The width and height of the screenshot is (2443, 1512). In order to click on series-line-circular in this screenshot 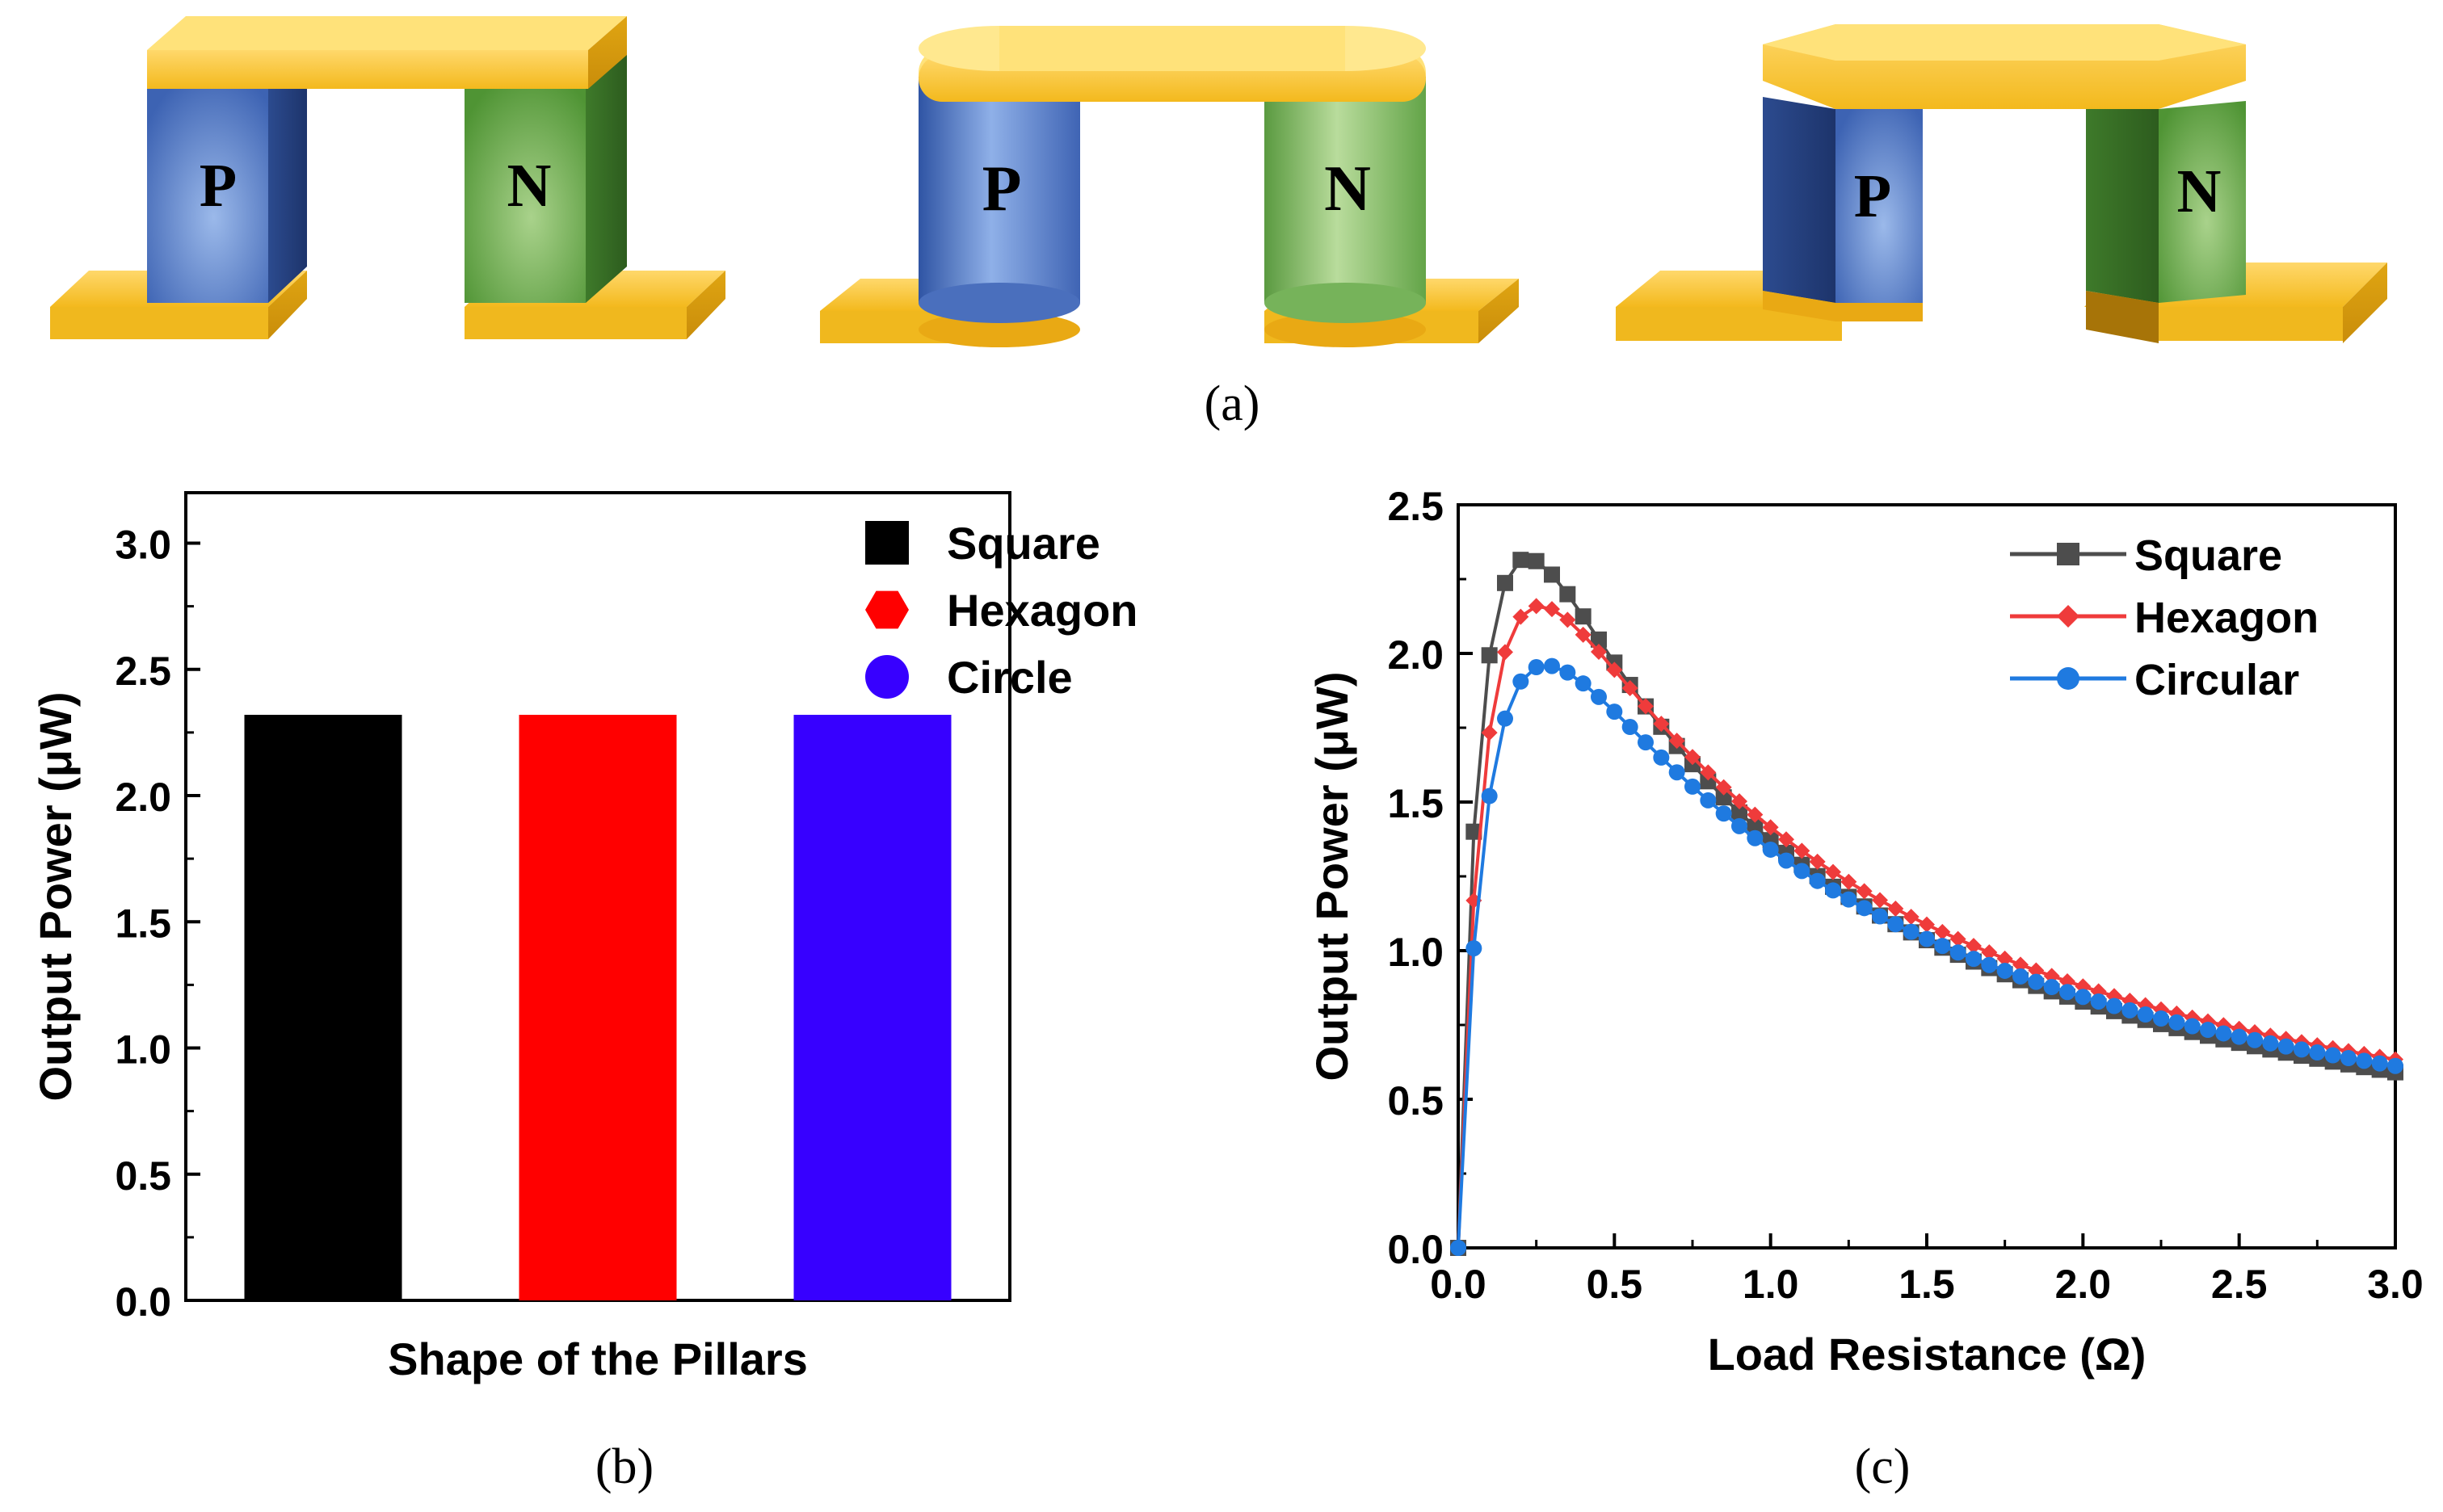, I will do `click(1926, 956)`.